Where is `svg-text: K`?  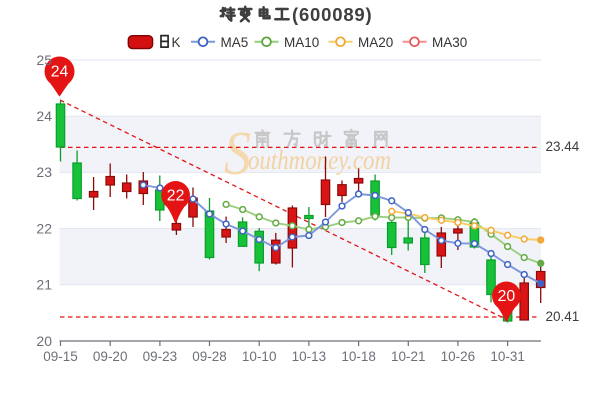 svg-text: K is located at coordinates (176, 42).